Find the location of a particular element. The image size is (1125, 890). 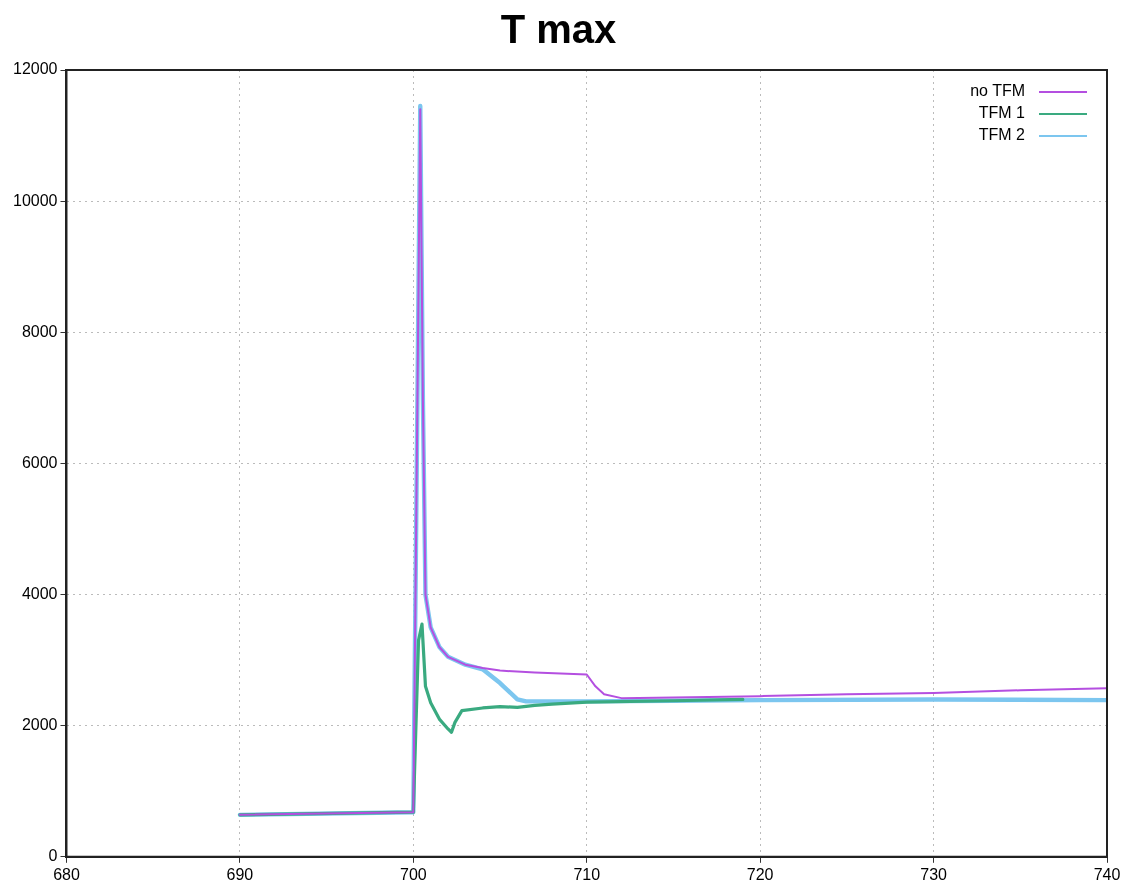

x-tick-label: 720 is located at coordinates (760, 874).